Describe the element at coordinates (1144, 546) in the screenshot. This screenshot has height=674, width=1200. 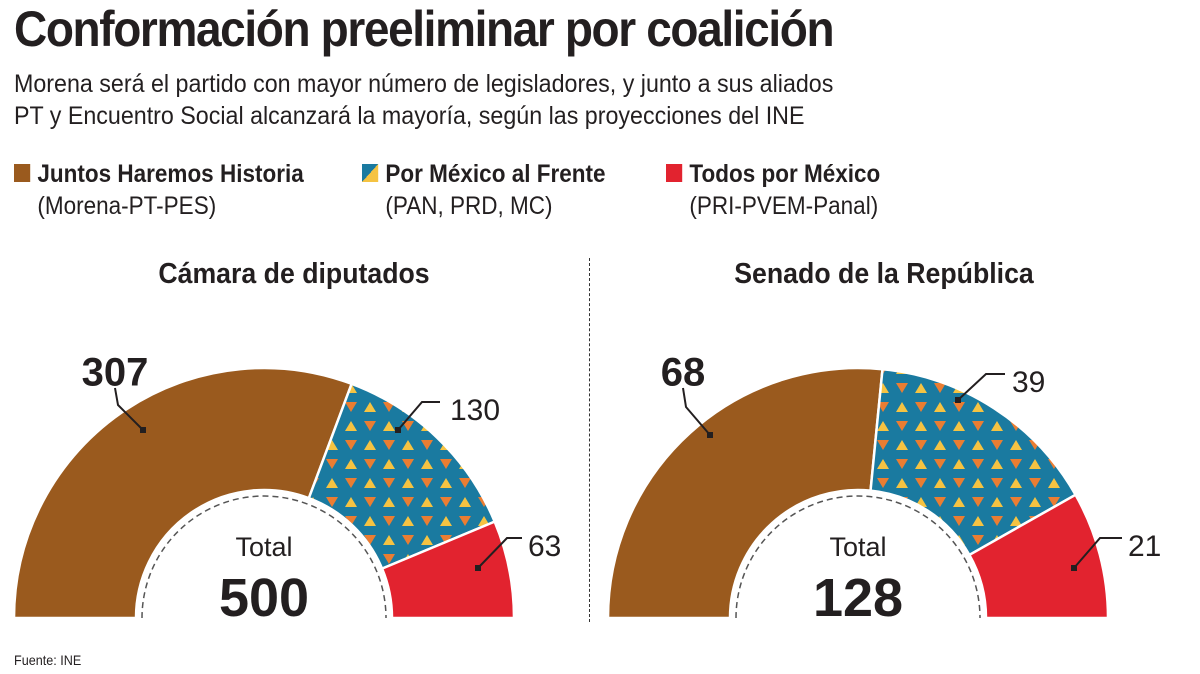
I see `data-label: 21` at that location.